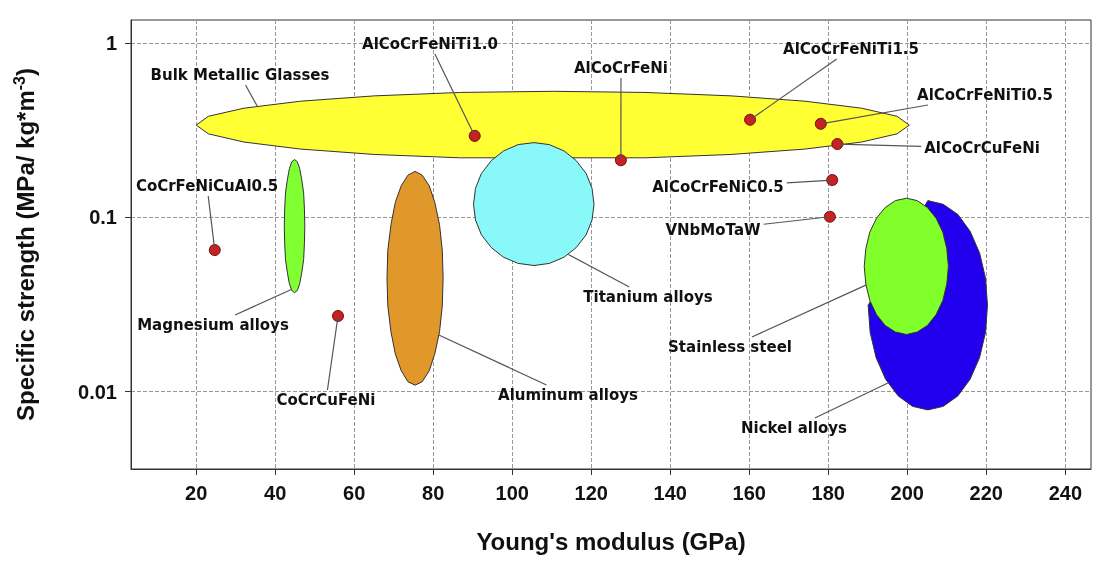  I want to click on text: Titanium alloys, so click(648, 297).